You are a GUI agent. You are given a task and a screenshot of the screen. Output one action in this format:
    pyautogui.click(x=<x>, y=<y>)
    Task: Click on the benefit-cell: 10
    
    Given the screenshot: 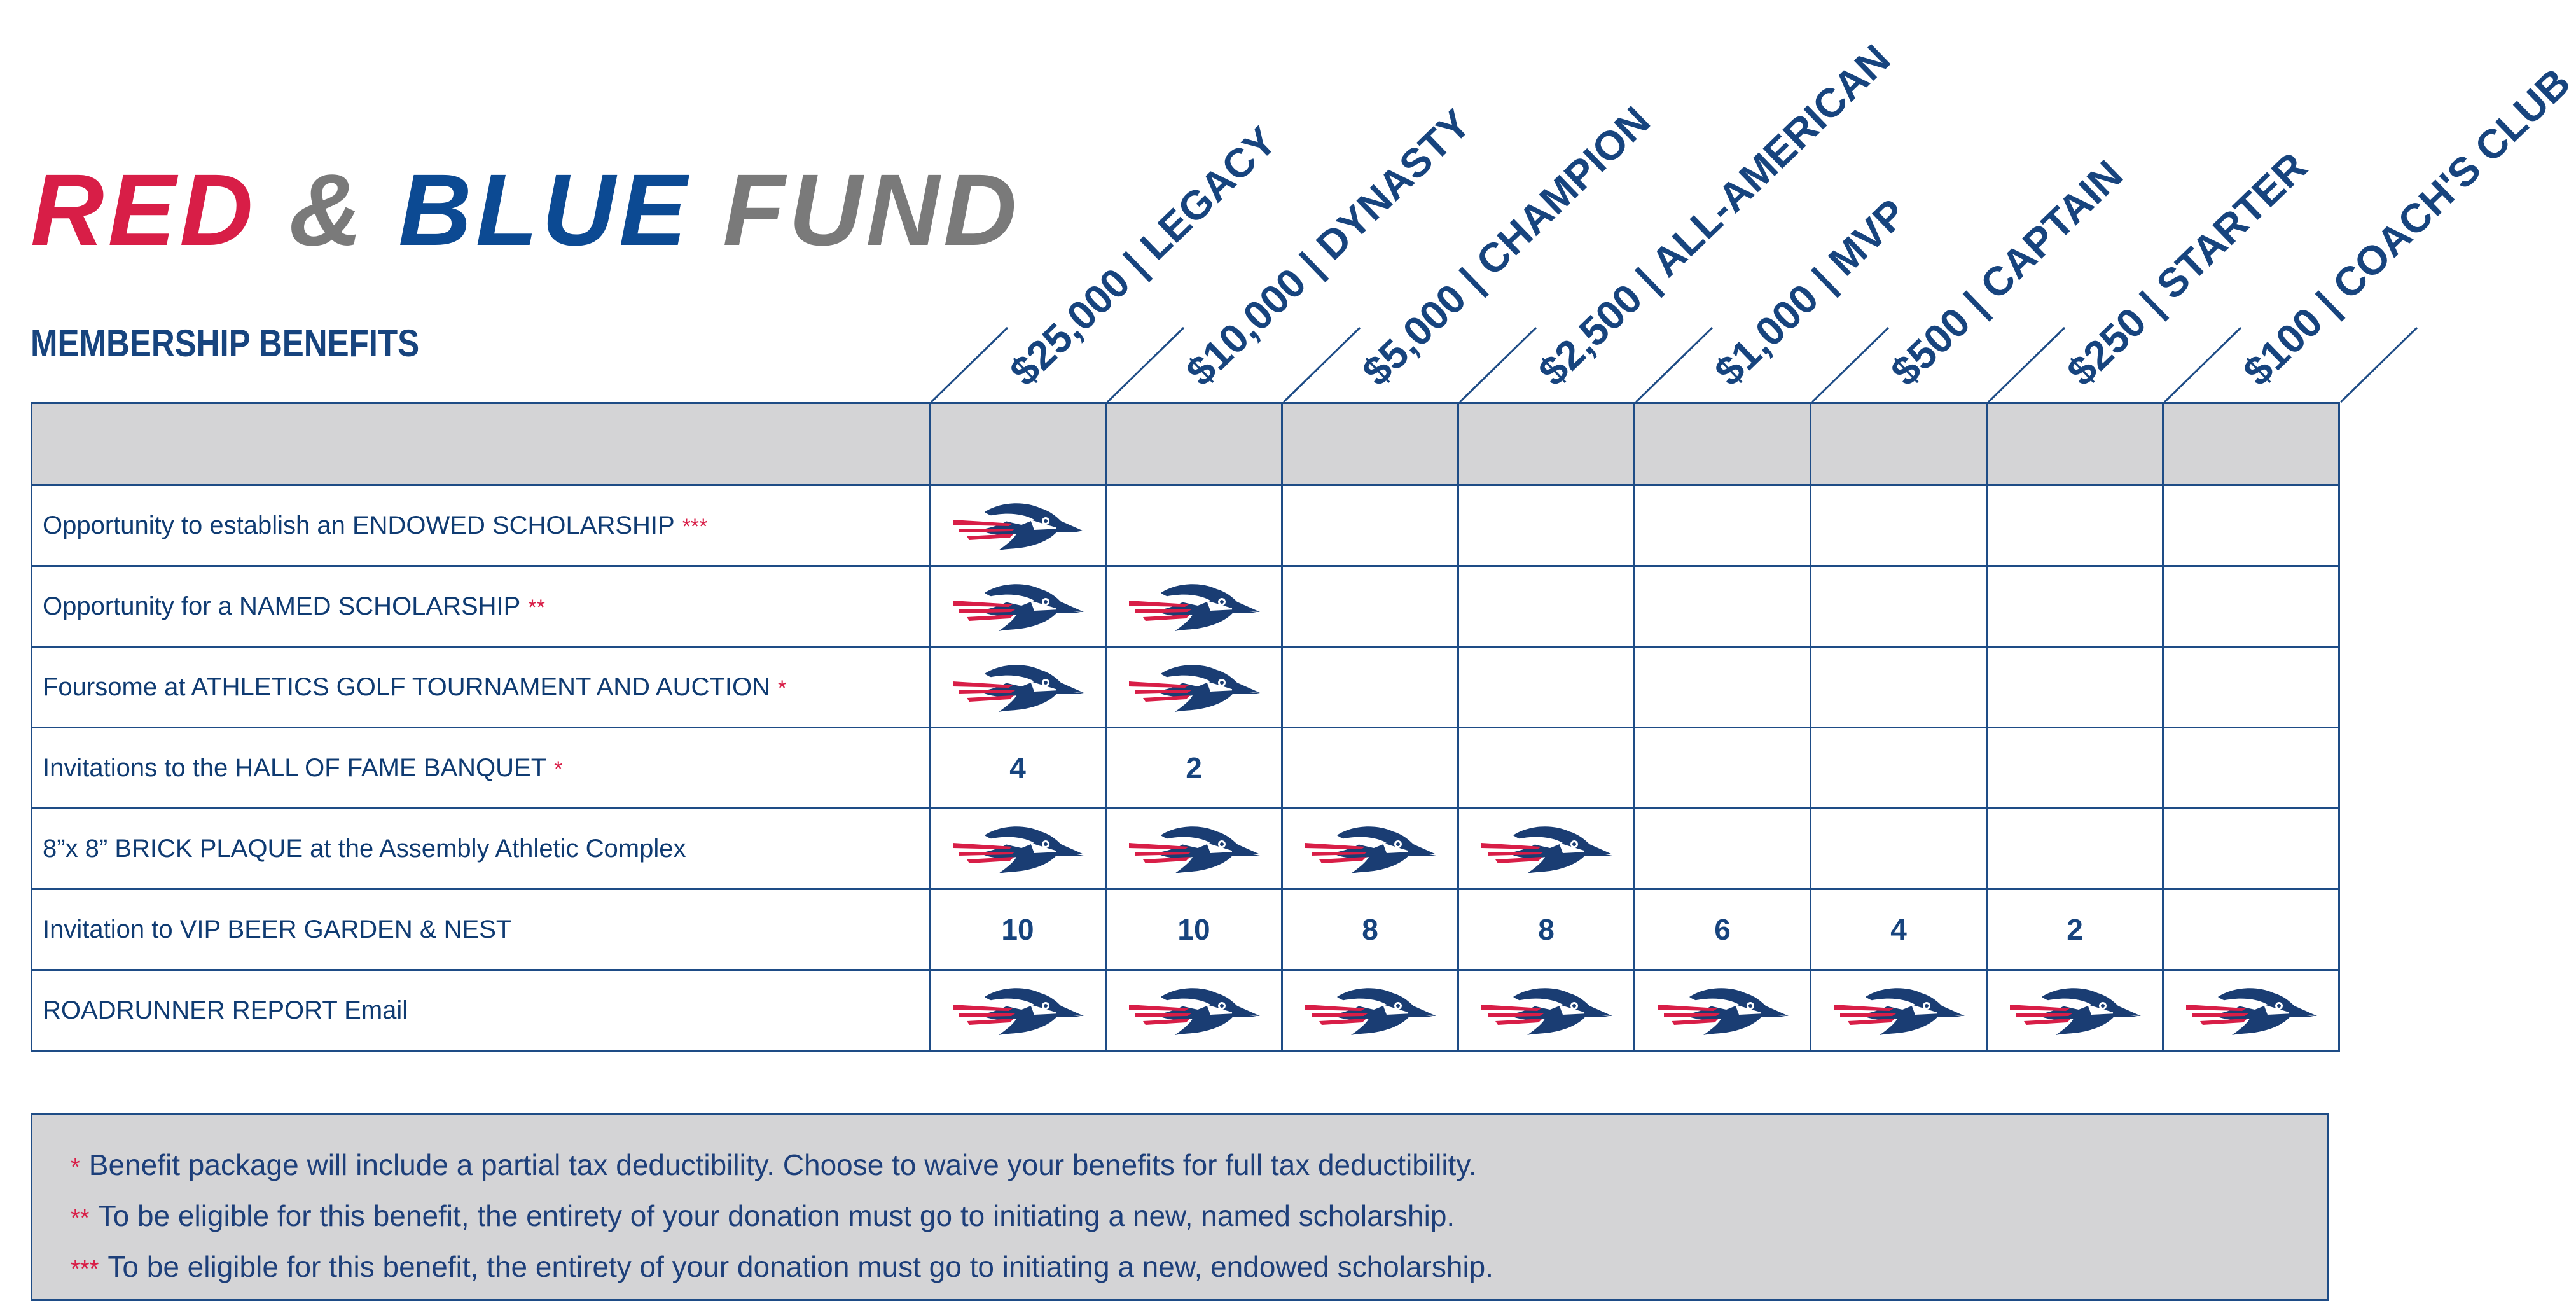 What is the action you would take?
    pyautogui.click(x=1018, y=929)
    